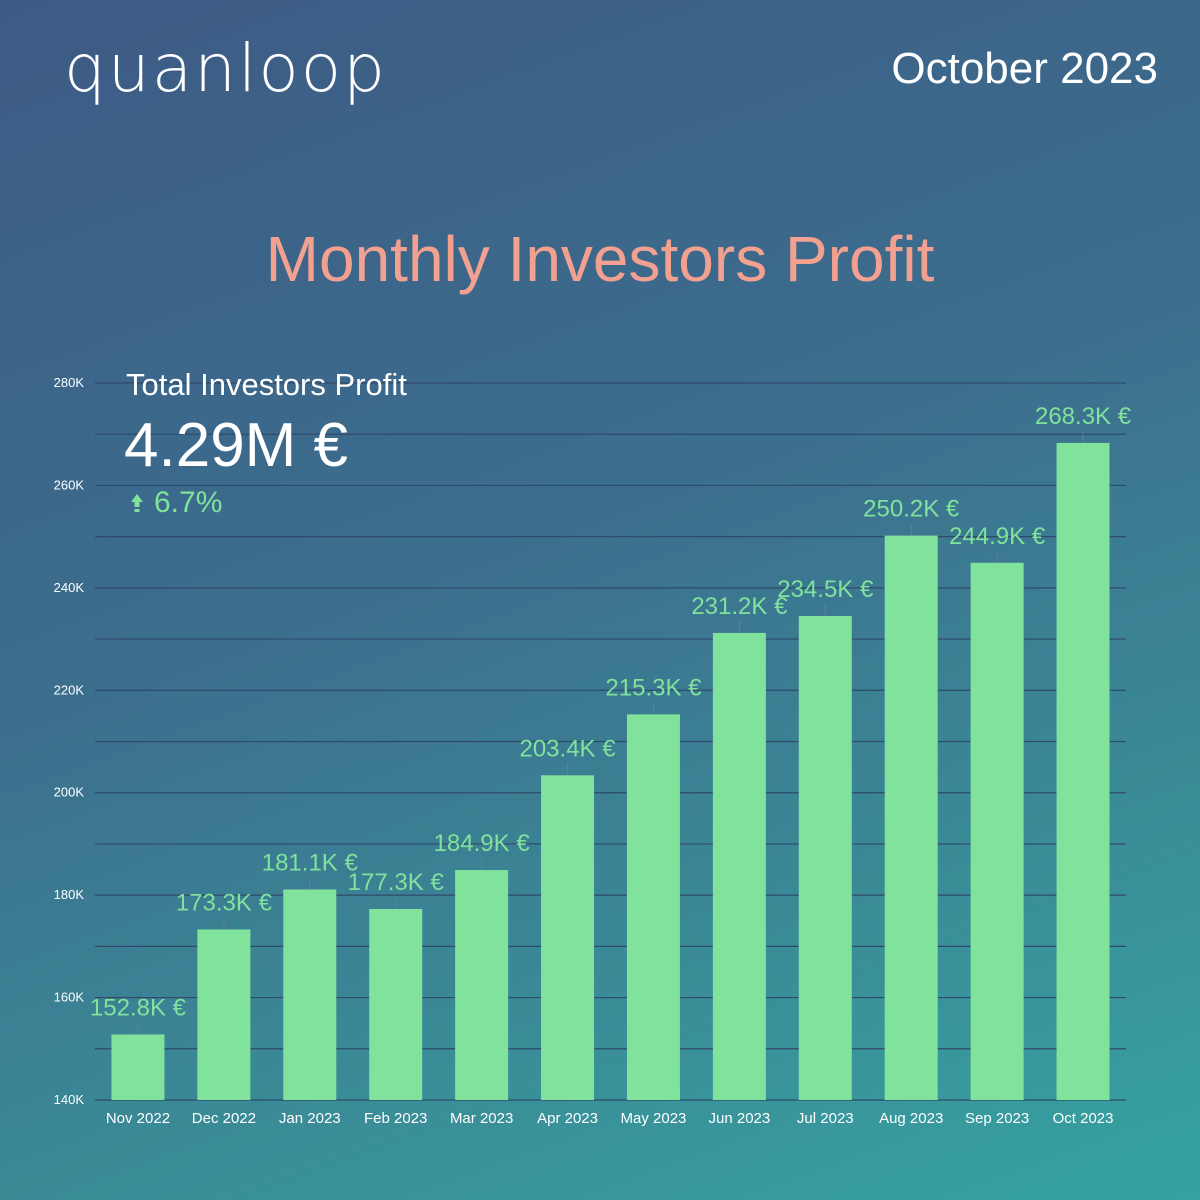  What do you see at coordinates (138, 1007) in the screenshot?
I see `data-label: 152.8K €` at bounding box center [138, 1007].